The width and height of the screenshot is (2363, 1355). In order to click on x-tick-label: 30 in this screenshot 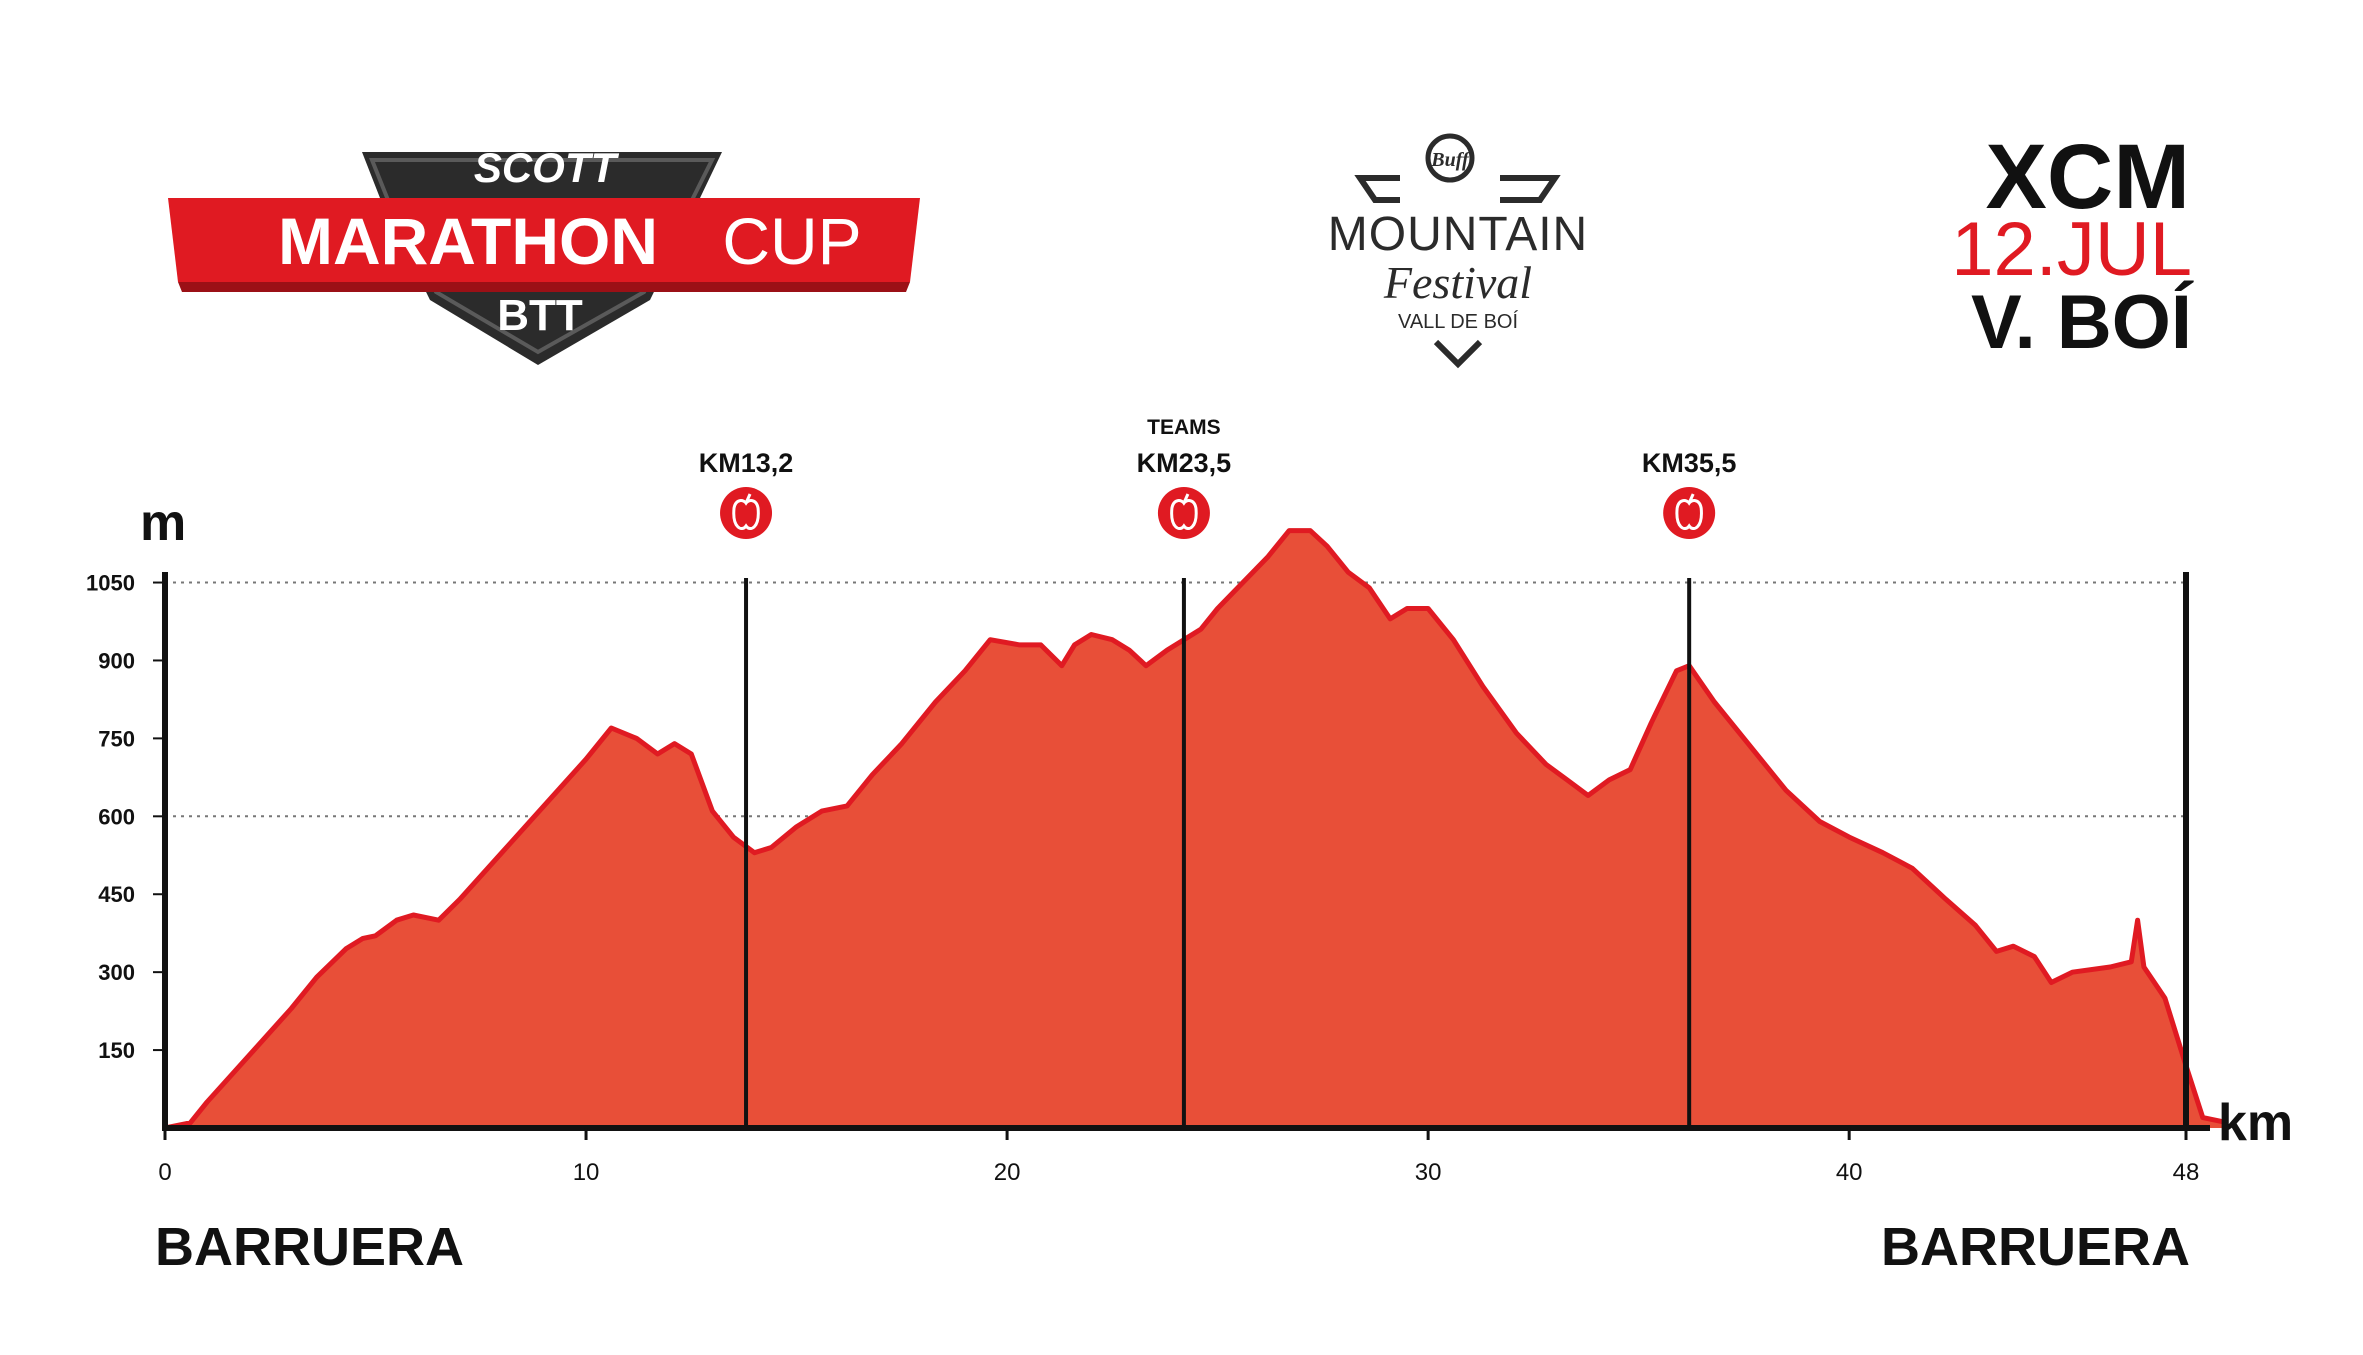, I will do `click(1428, 1172)`.